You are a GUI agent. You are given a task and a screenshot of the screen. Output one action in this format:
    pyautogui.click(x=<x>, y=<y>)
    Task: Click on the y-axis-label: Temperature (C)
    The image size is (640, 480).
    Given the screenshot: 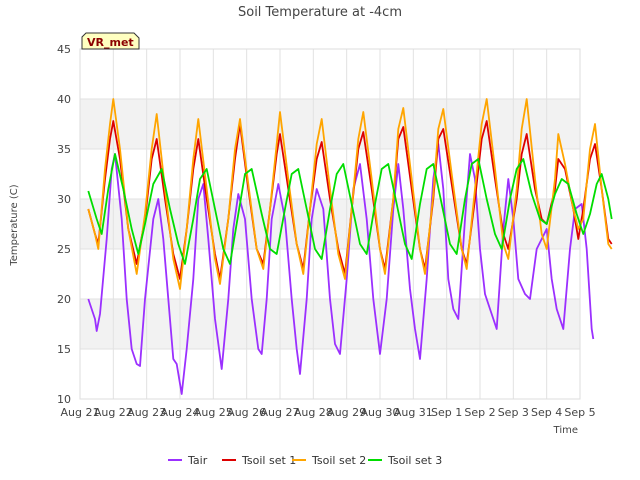 What is the action you would take?
    pyautogui.click(x=14, y=225)
    